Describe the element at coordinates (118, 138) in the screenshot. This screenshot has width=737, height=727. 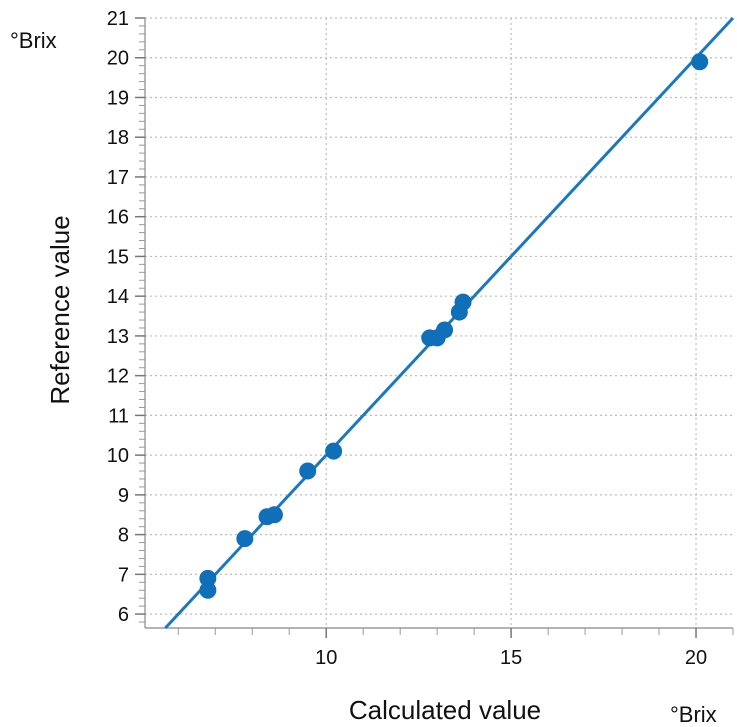
I see `y-tick-label: 18` at that location.